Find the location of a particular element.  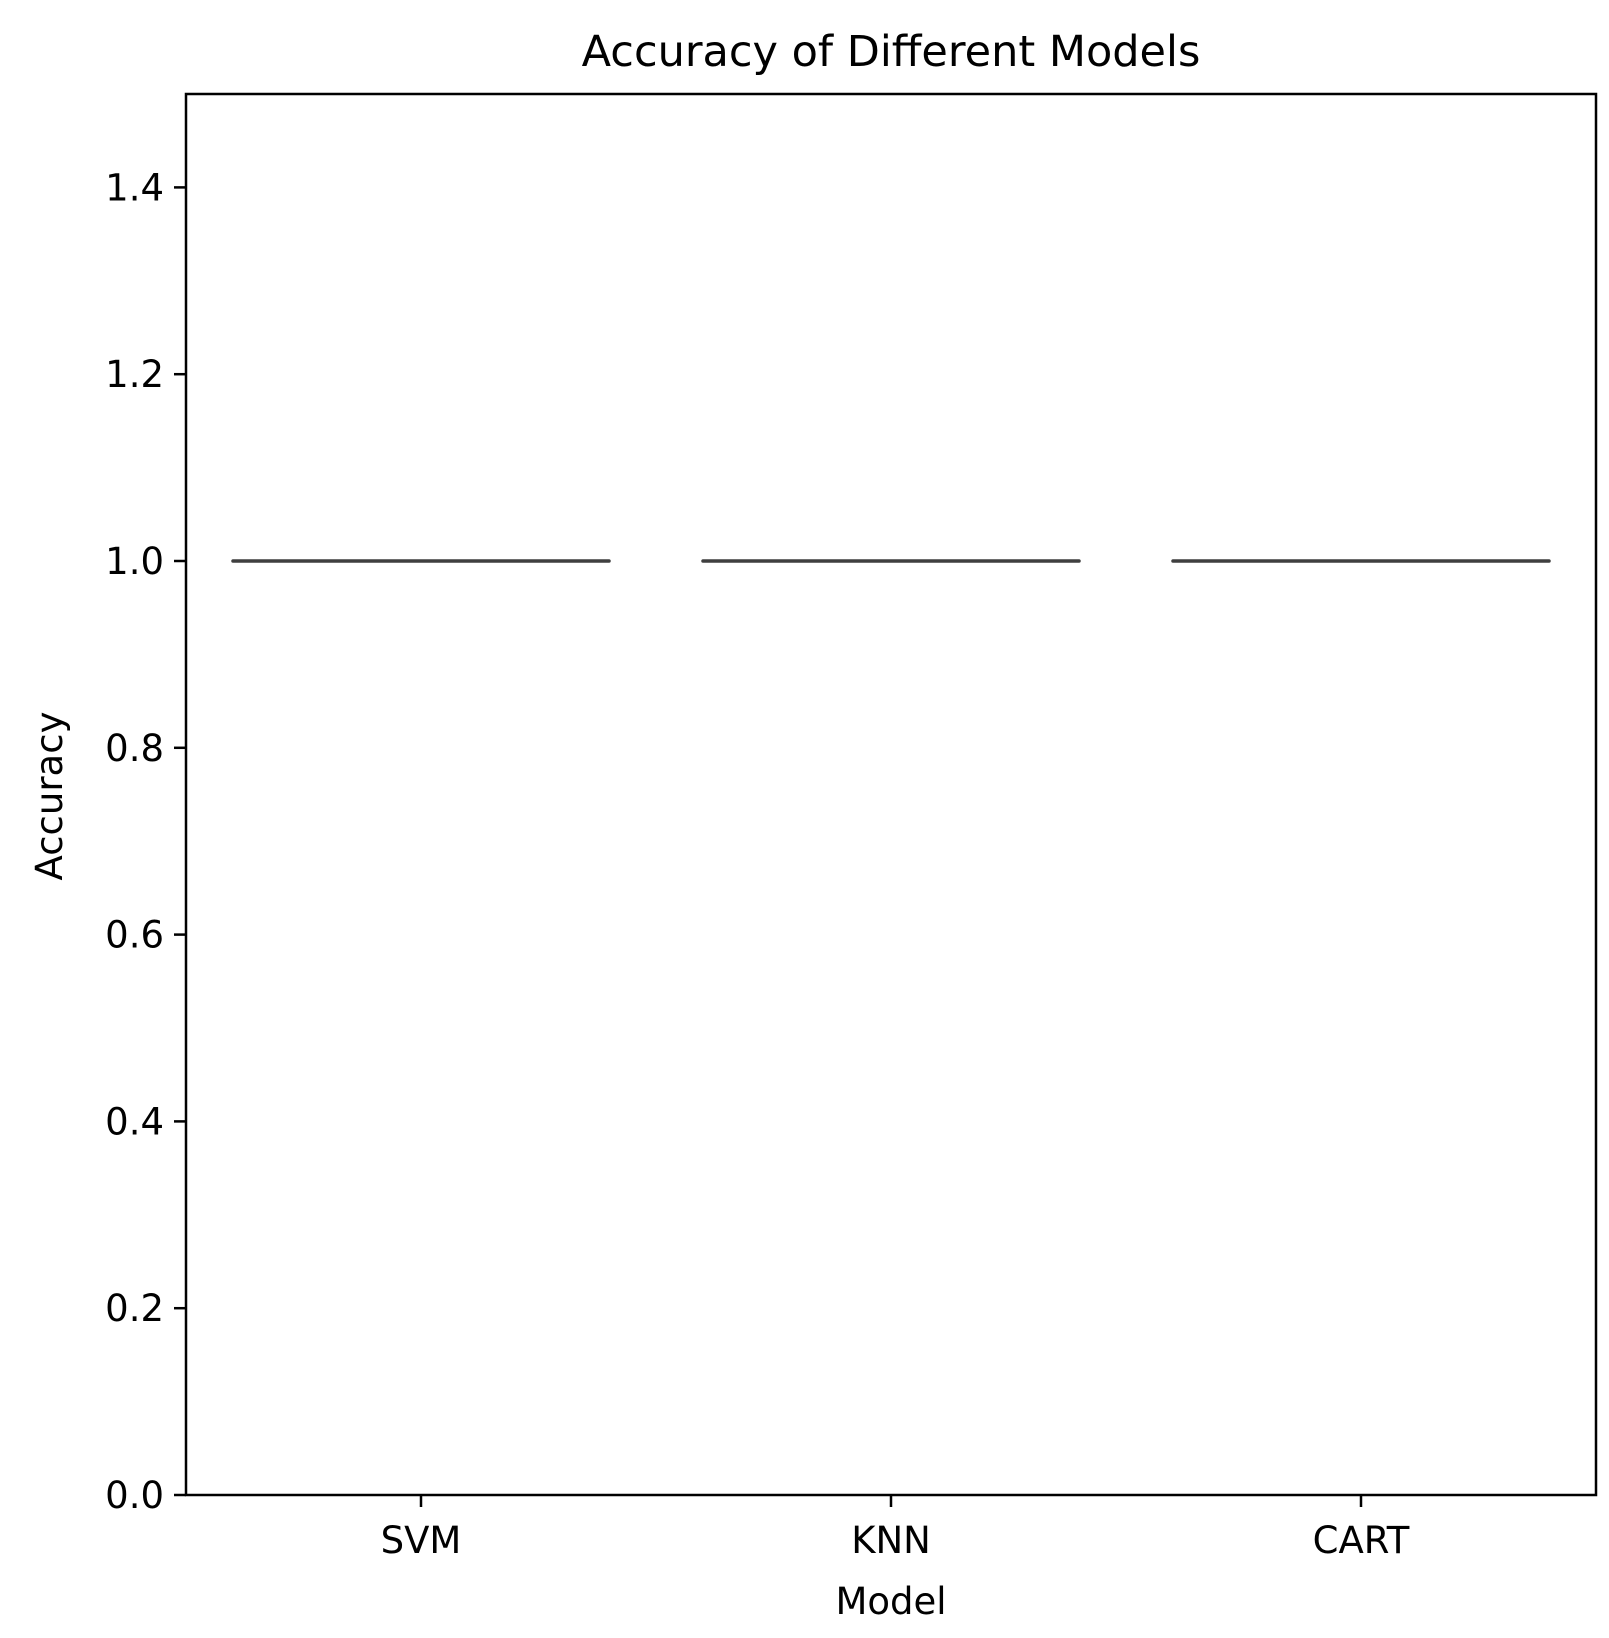

x-tick-label: SVM is located at coordinates (421, 1540).